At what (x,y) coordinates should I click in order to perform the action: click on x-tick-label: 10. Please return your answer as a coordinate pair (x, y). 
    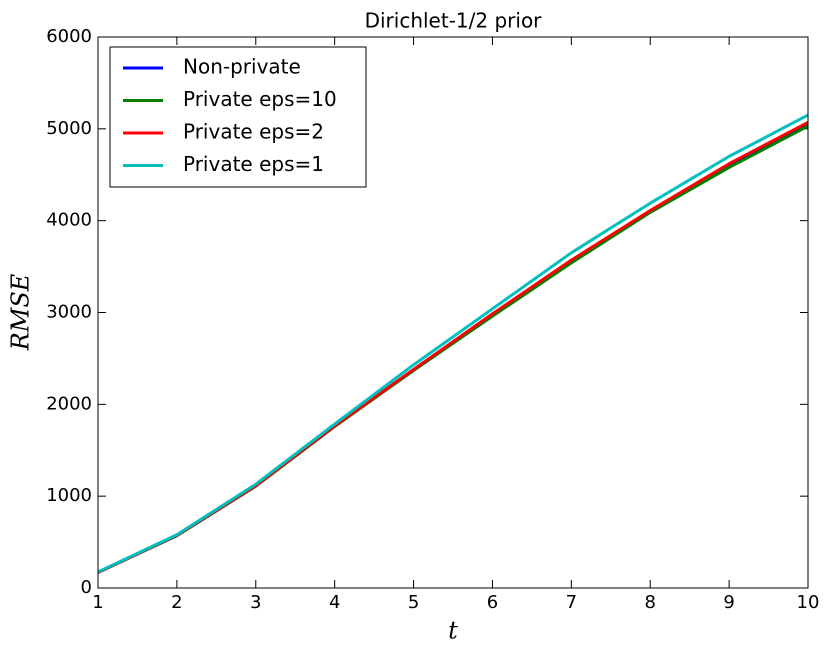
    Looking at the image, I should click on (808, 602).